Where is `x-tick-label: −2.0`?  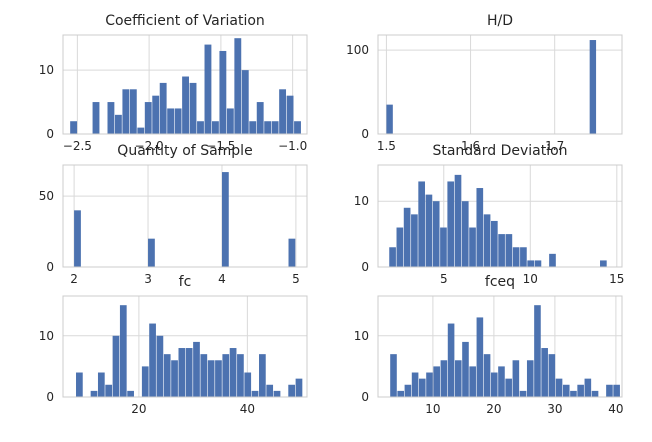 x-tick-label: −2.0 is located at coordinates (149, 146).